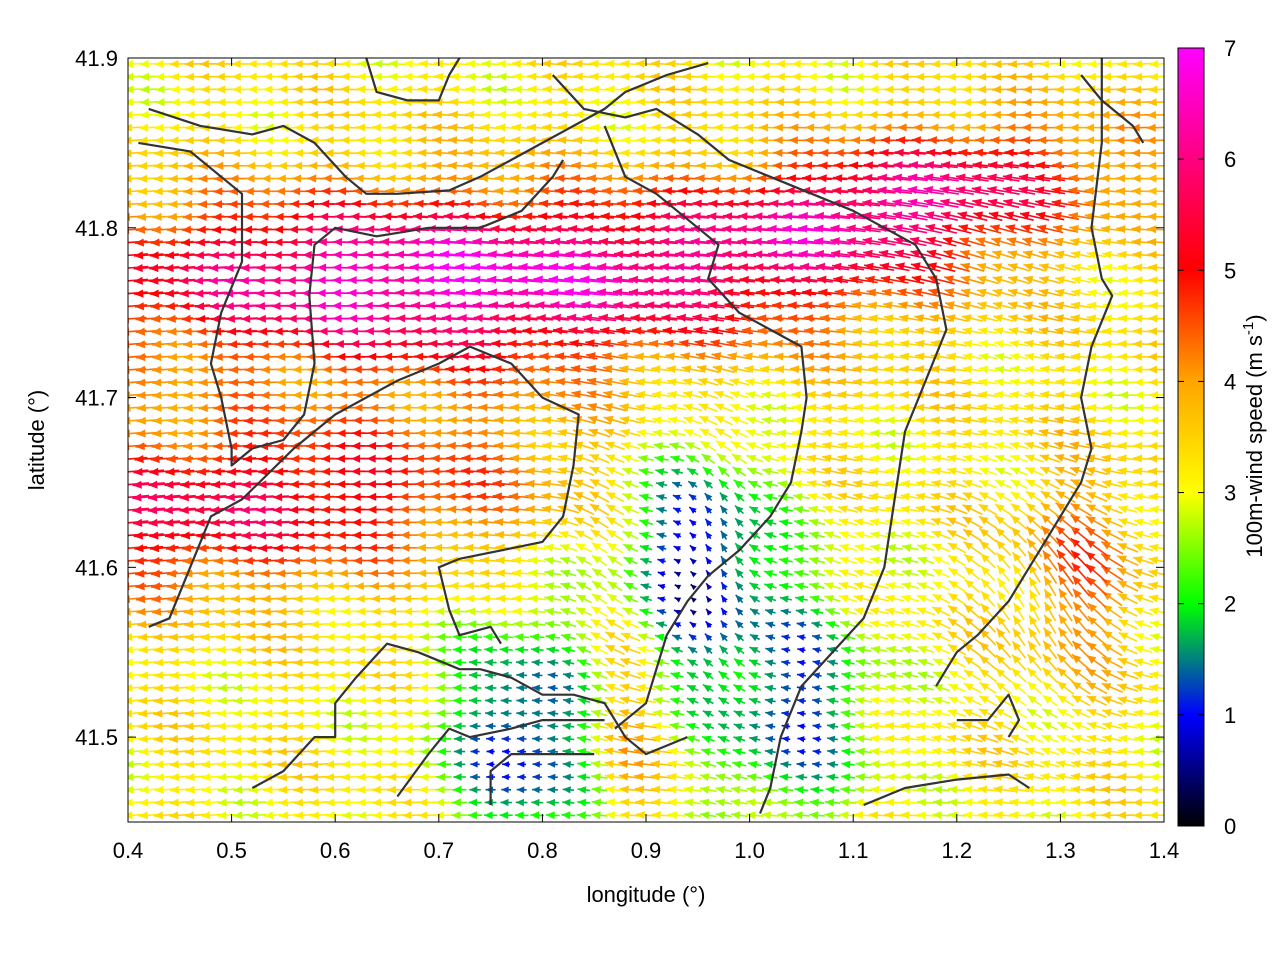 The height and width of the screenshot is (965, 1280). What do you see at coordinates (128, 850) in the screenshot?
I see `x-tick-label: 0.4` at bounding box center [128, 850].